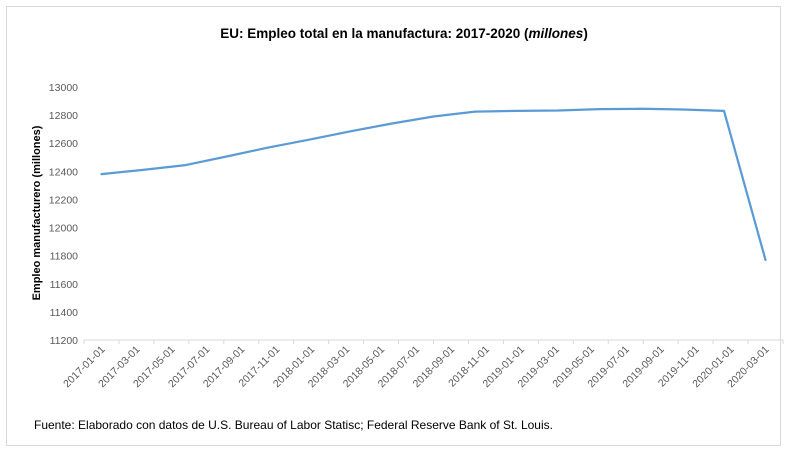  Describe the element at coordinates (64, 257) in the screenshot. I see `y-tick-label: 11800` at that location.